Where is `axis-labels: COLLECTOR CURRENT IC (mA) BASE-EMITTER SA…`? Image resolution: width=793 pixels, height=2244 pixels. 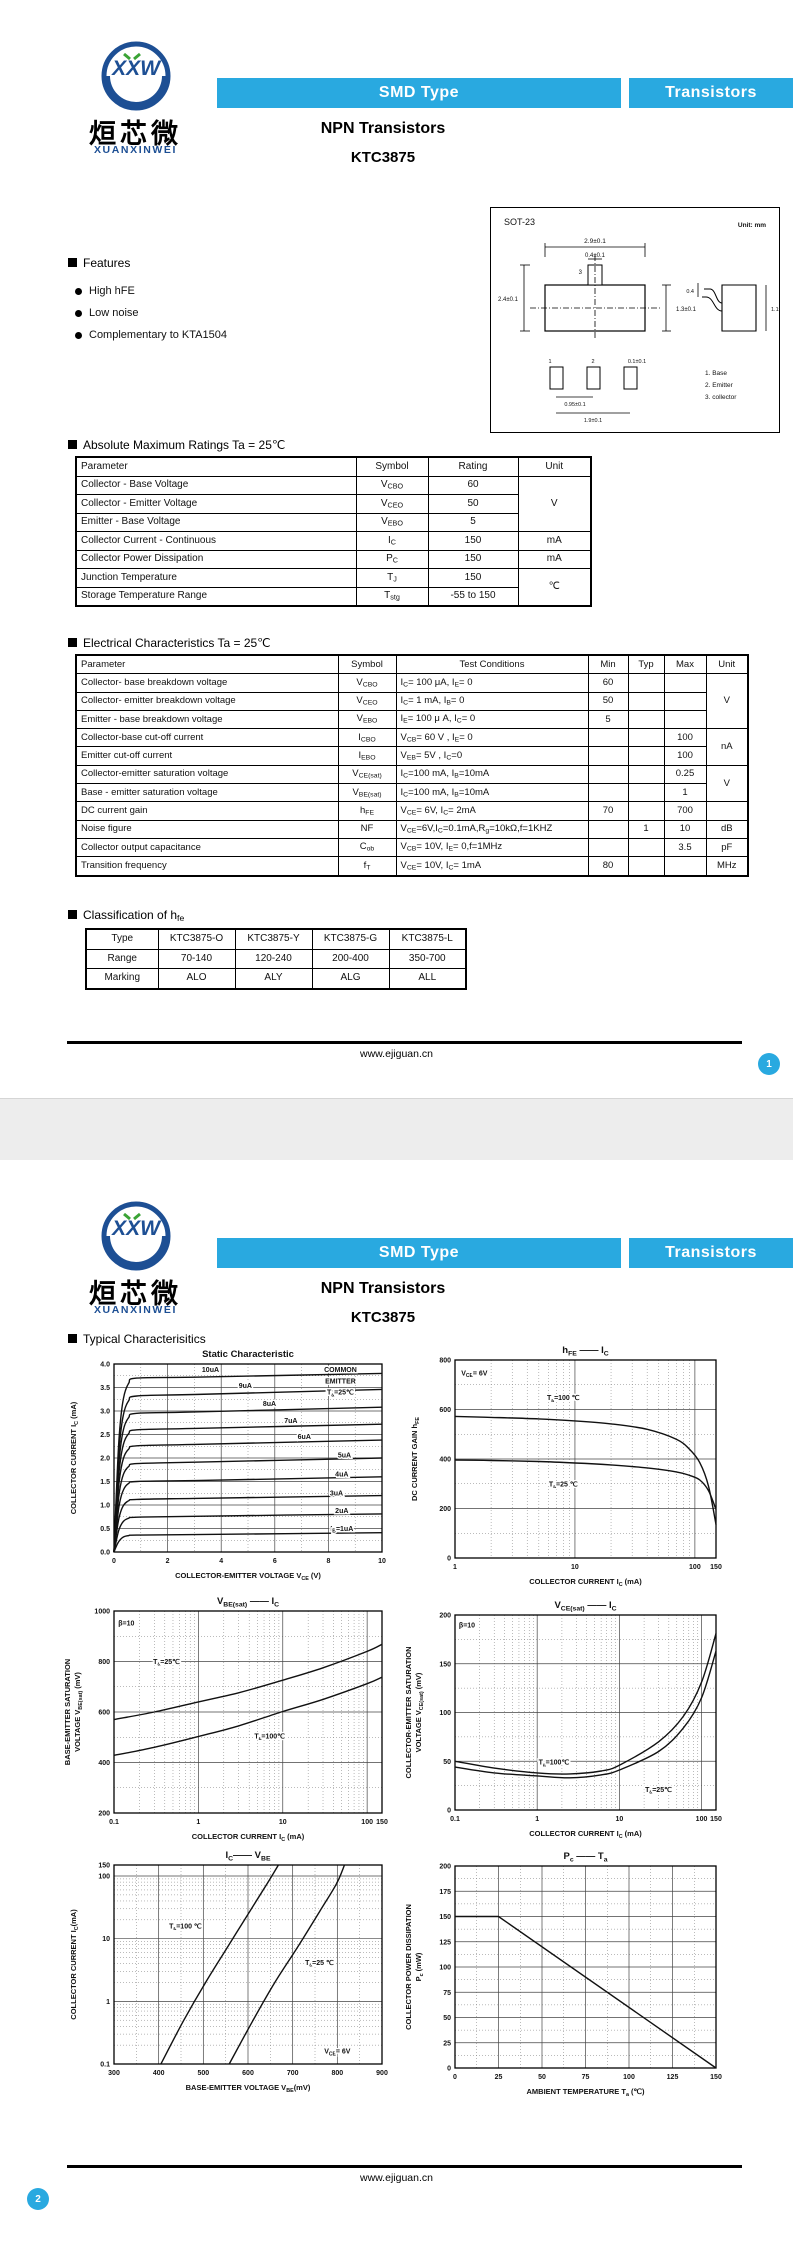
axis-labels: COLLECTOR CURRENT IC (mA) BASE-EMITTER SA… is located at coordinates (184, 1751).